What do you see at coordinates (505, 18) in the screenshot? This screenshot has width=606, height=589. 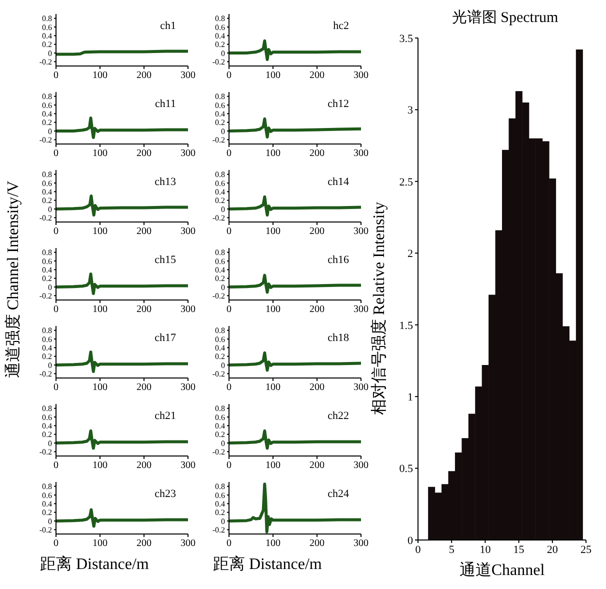 I see `chart-title: 光谱图 Spectrum` at bounding box center [505, 18].